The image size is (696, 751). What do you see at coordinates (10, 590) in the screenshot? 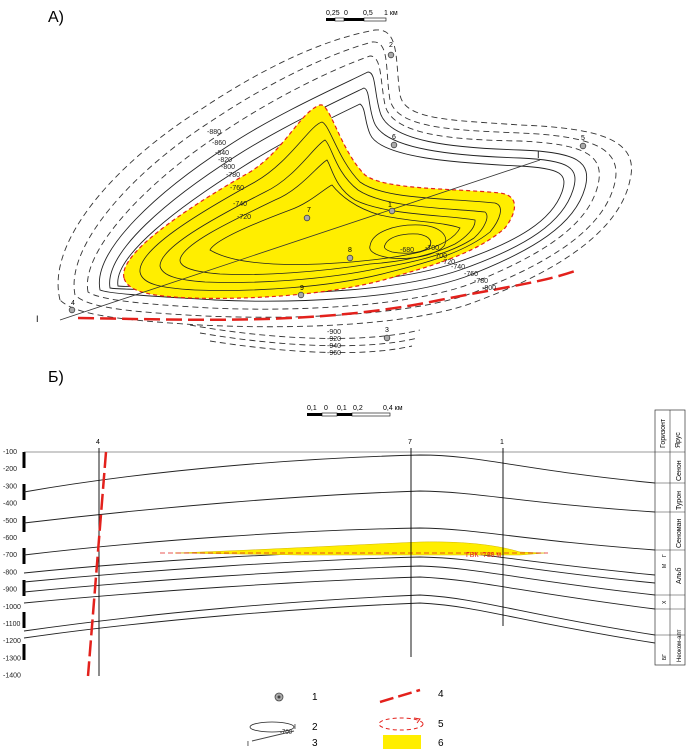
I see `depth-label: -900` at bounding box center [10, 590].